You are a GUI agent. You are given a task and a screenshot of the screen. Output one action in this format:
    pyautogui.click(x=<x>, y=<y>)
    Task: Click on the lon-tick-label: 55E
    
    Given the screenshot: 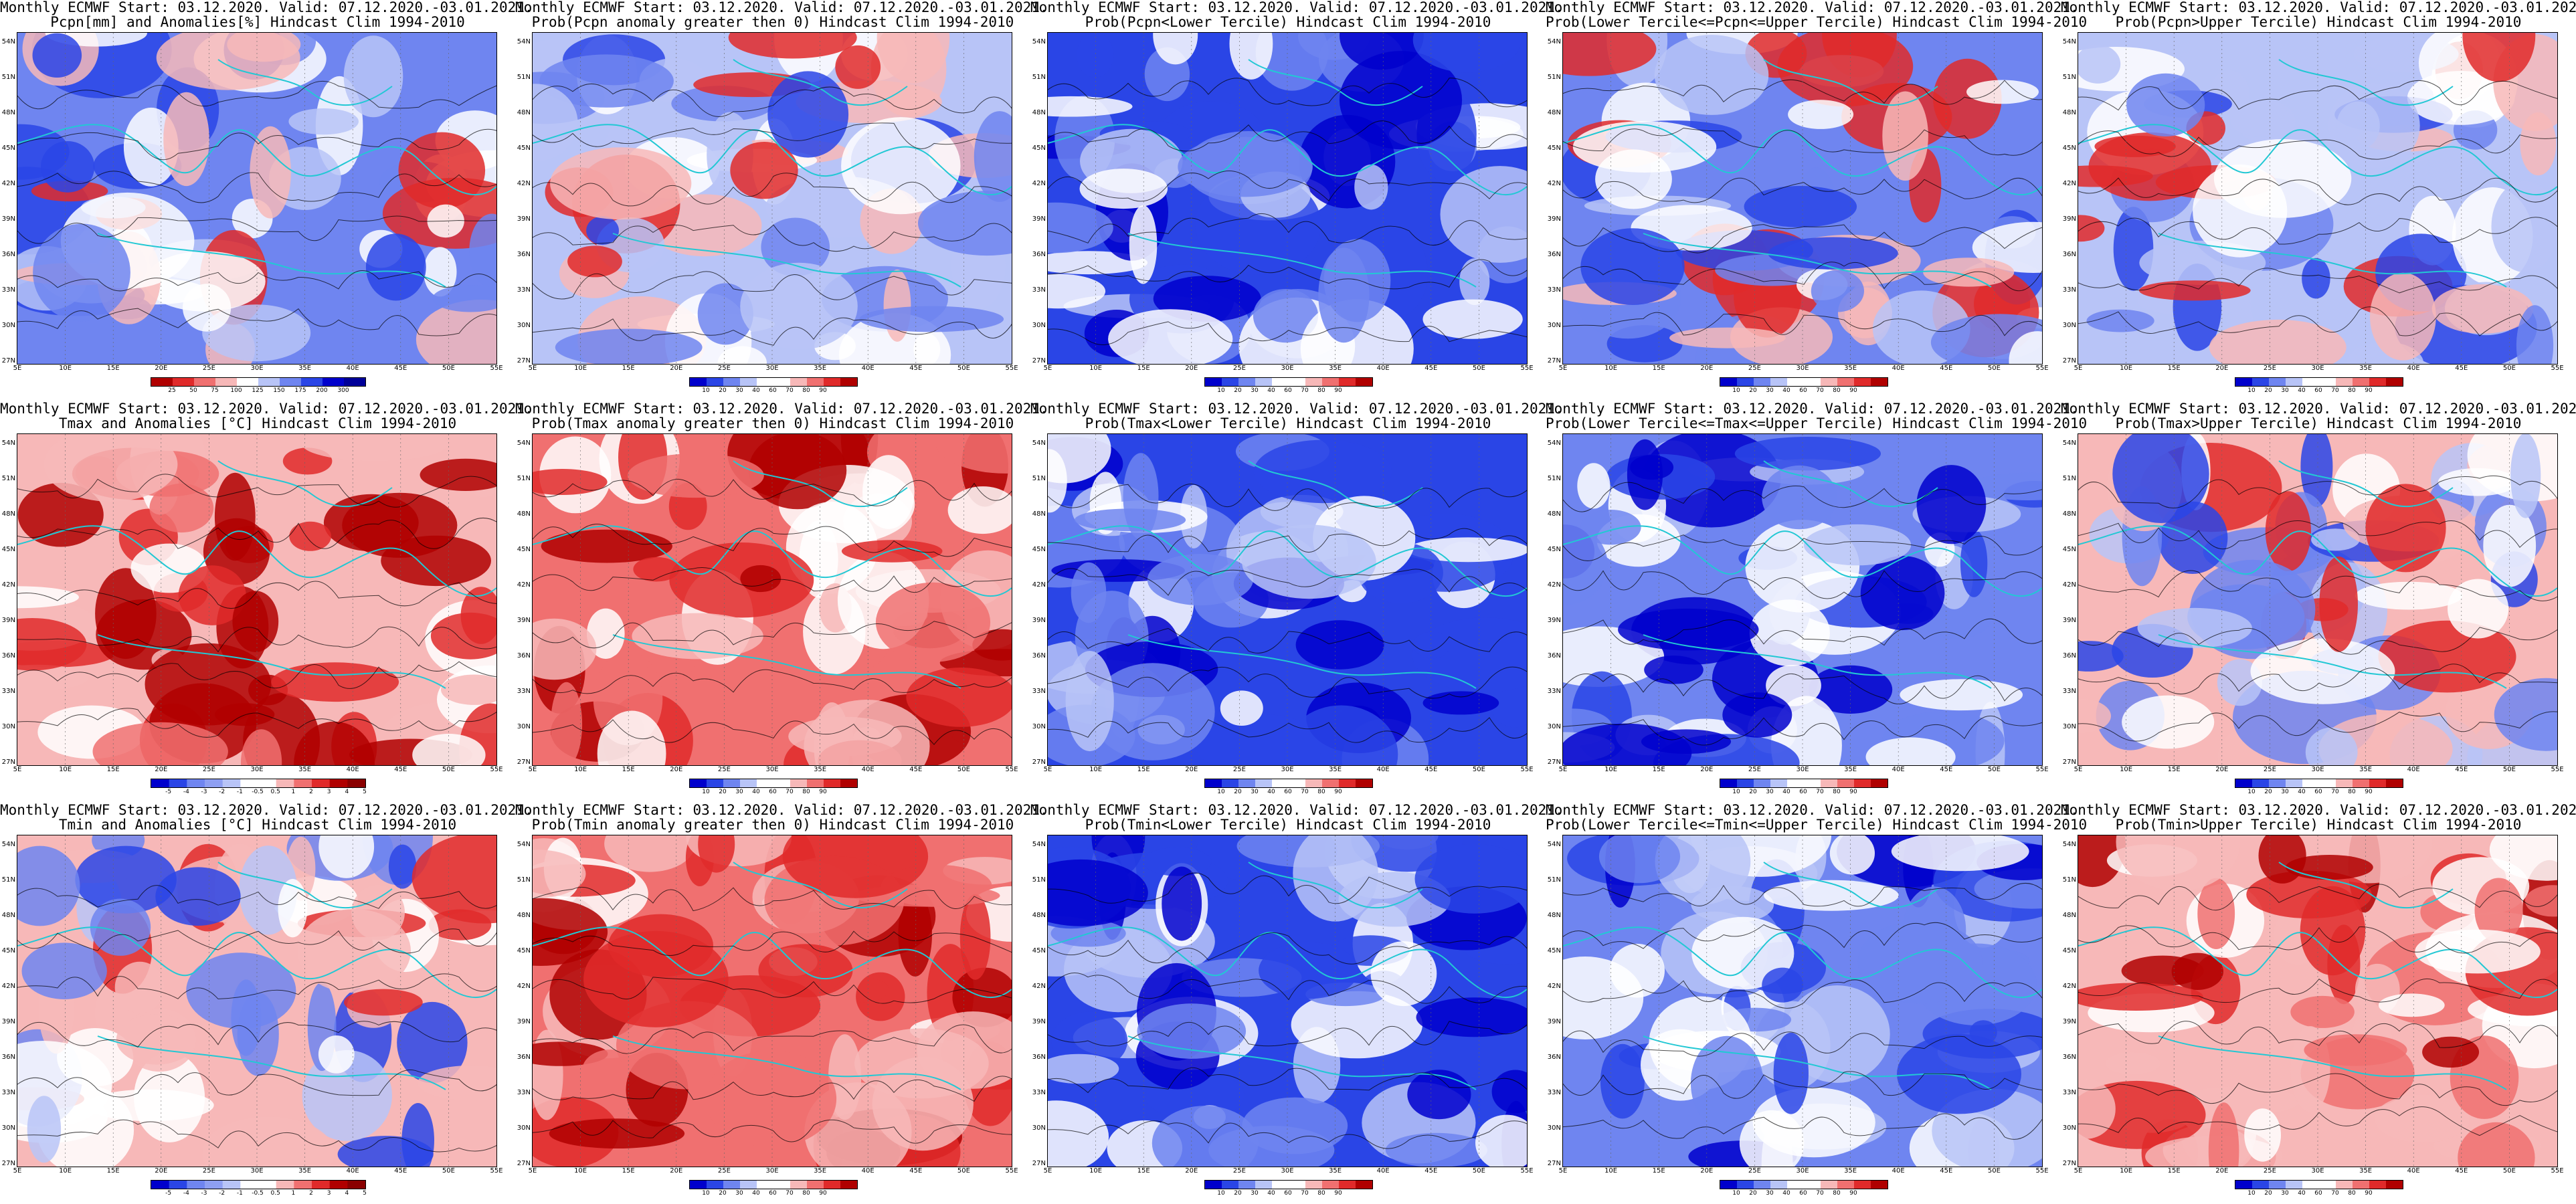 What is the action you would take?
    pyautogui.click(x=1012, y=368)
    